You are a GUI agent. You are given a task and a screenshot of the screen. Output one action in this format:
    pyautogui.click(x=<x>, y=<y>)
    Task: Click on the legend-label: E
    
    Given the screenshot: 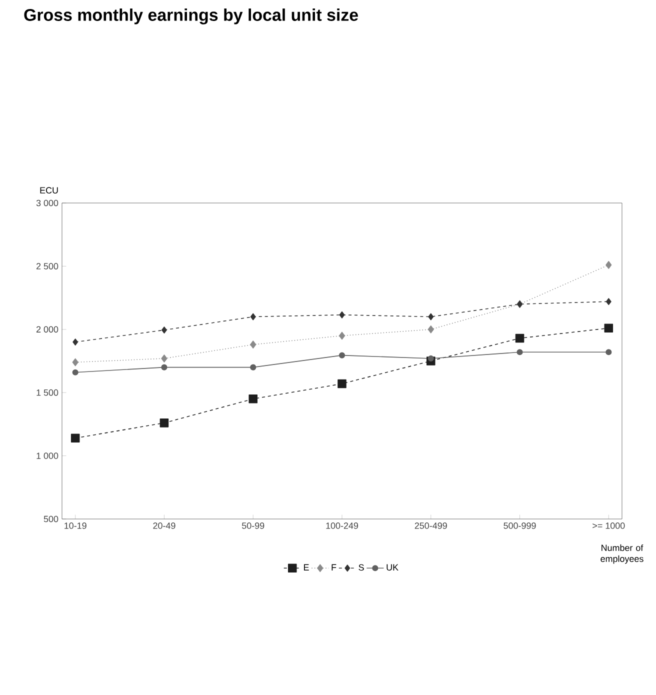 What is the action you would take?
    pyautogui.click(x=306, y=567)
    